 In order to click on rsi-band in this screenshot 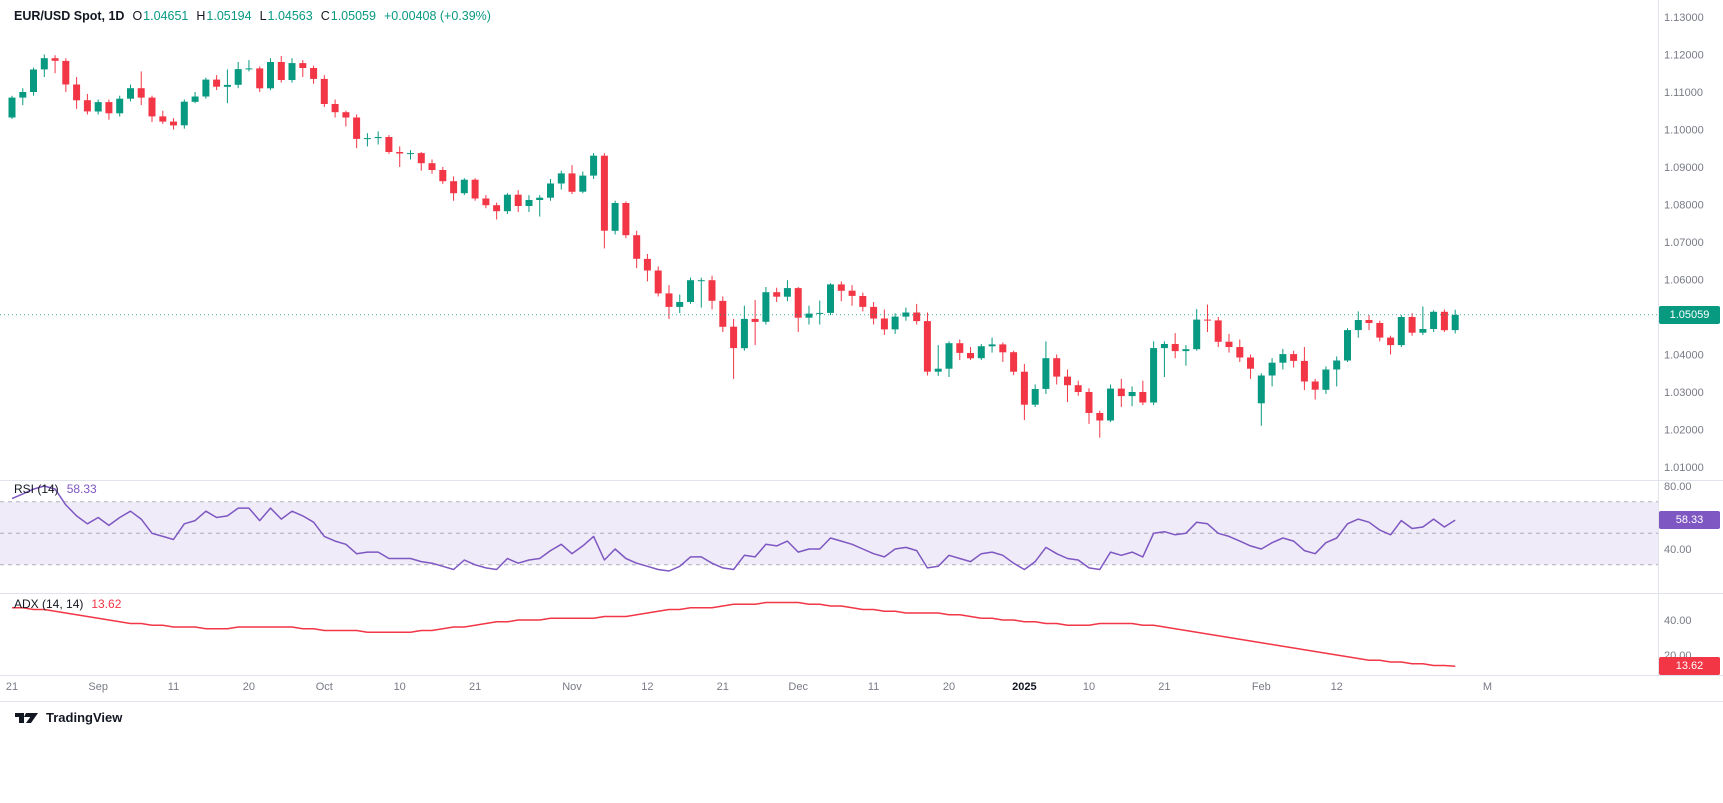, I will do `click(829, 533)`.